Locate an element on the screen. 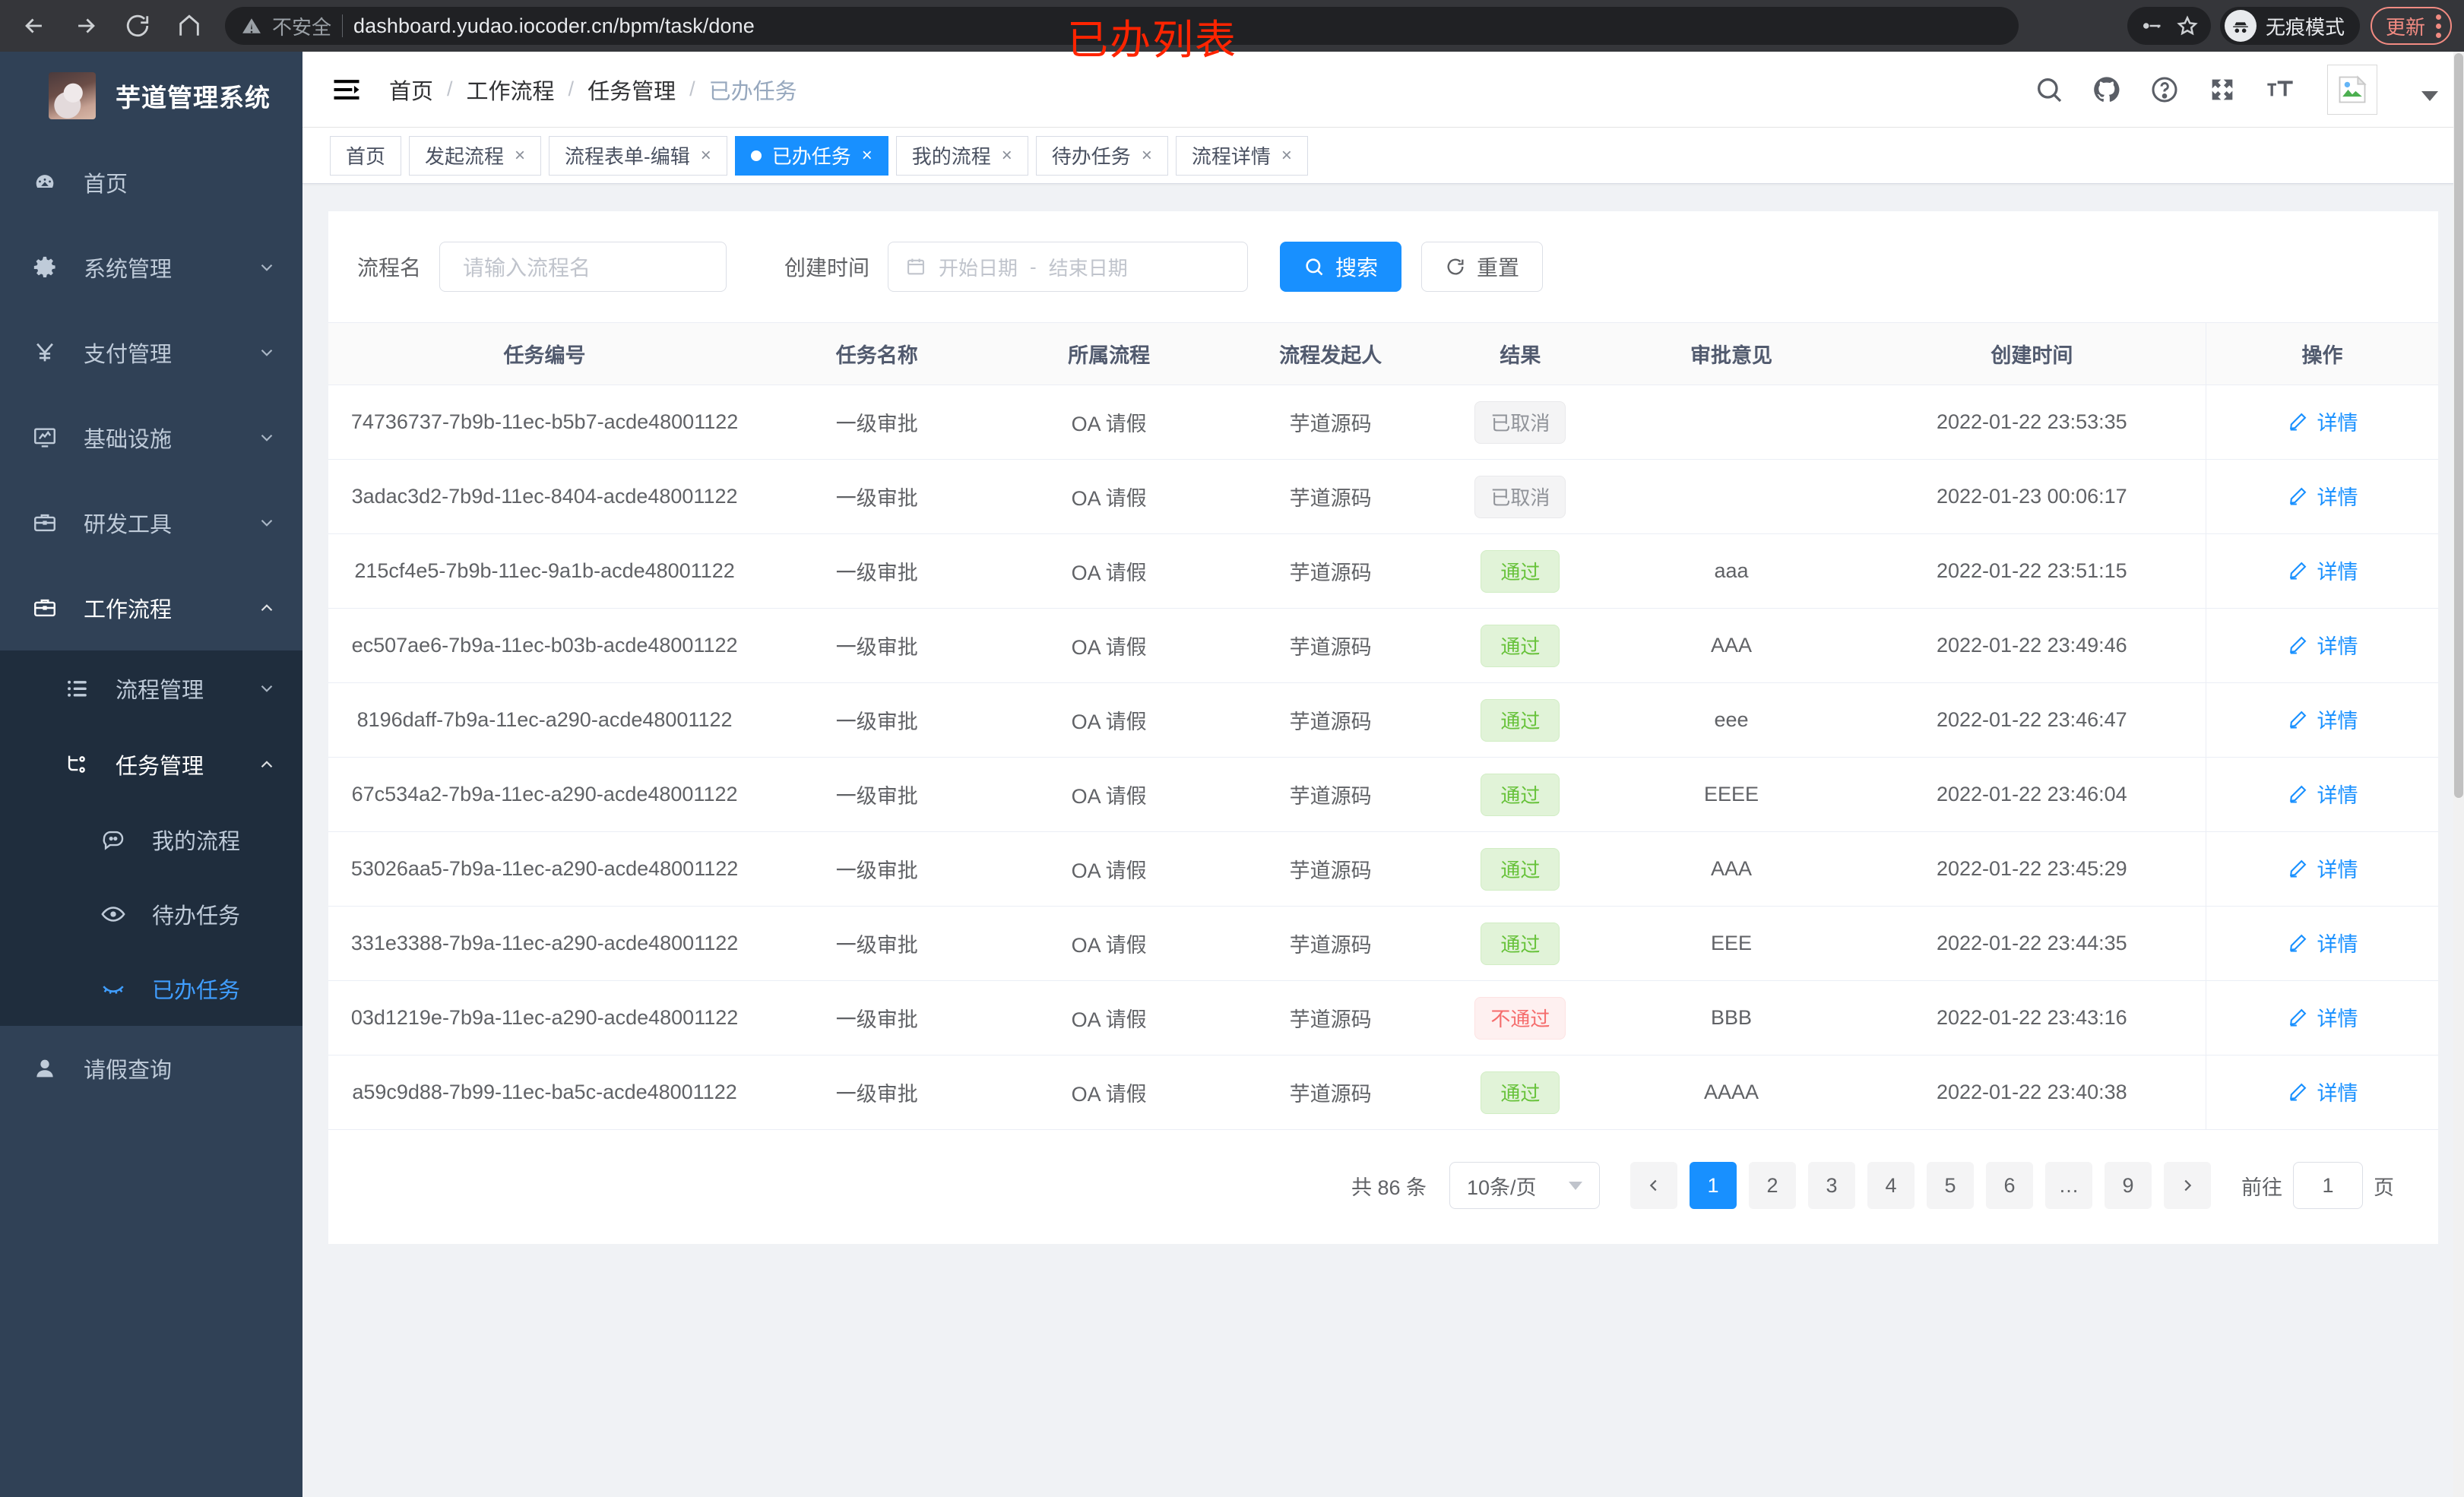  cell-task-id: ec507ae6-7b9a-11ec-b03b-acde48001122 is located at coordinates (545, 645).